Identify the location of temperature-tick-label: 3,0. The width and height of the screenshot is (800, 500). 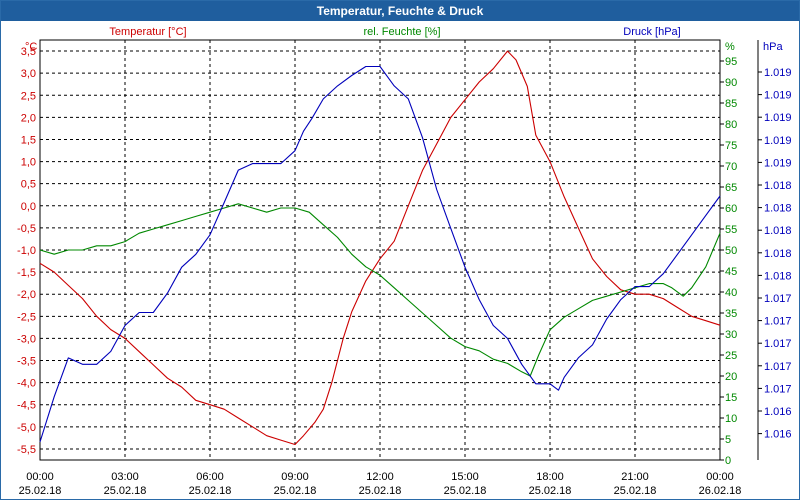
(28, 74).